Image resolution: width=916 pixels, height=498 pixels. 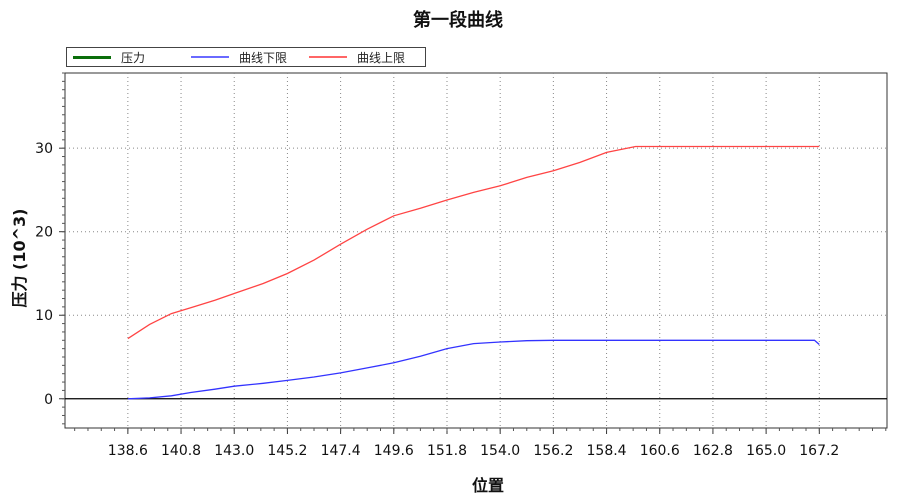 I want to click on legend: 压力 曲线下限 曲线上限, so click(x=246, y=57).